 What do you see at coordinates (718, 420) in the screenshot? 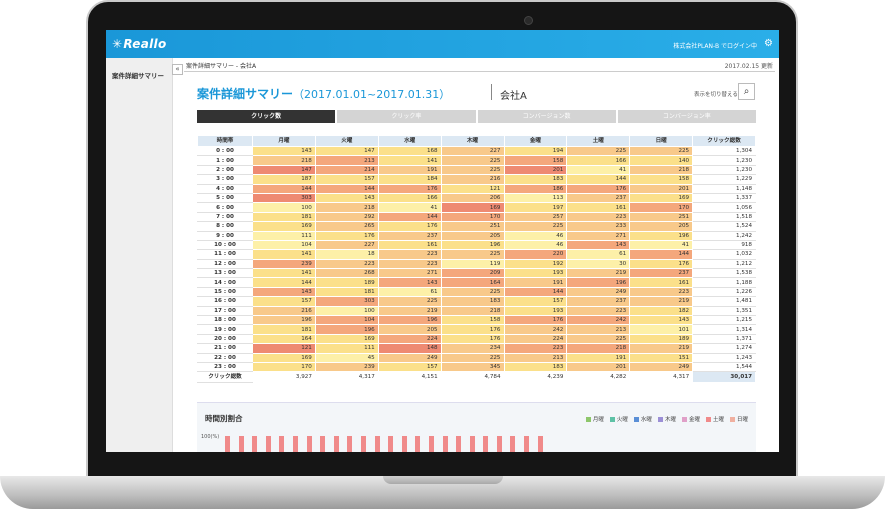
I see `legend-label: 土曜` at bounding box center [718, 420].